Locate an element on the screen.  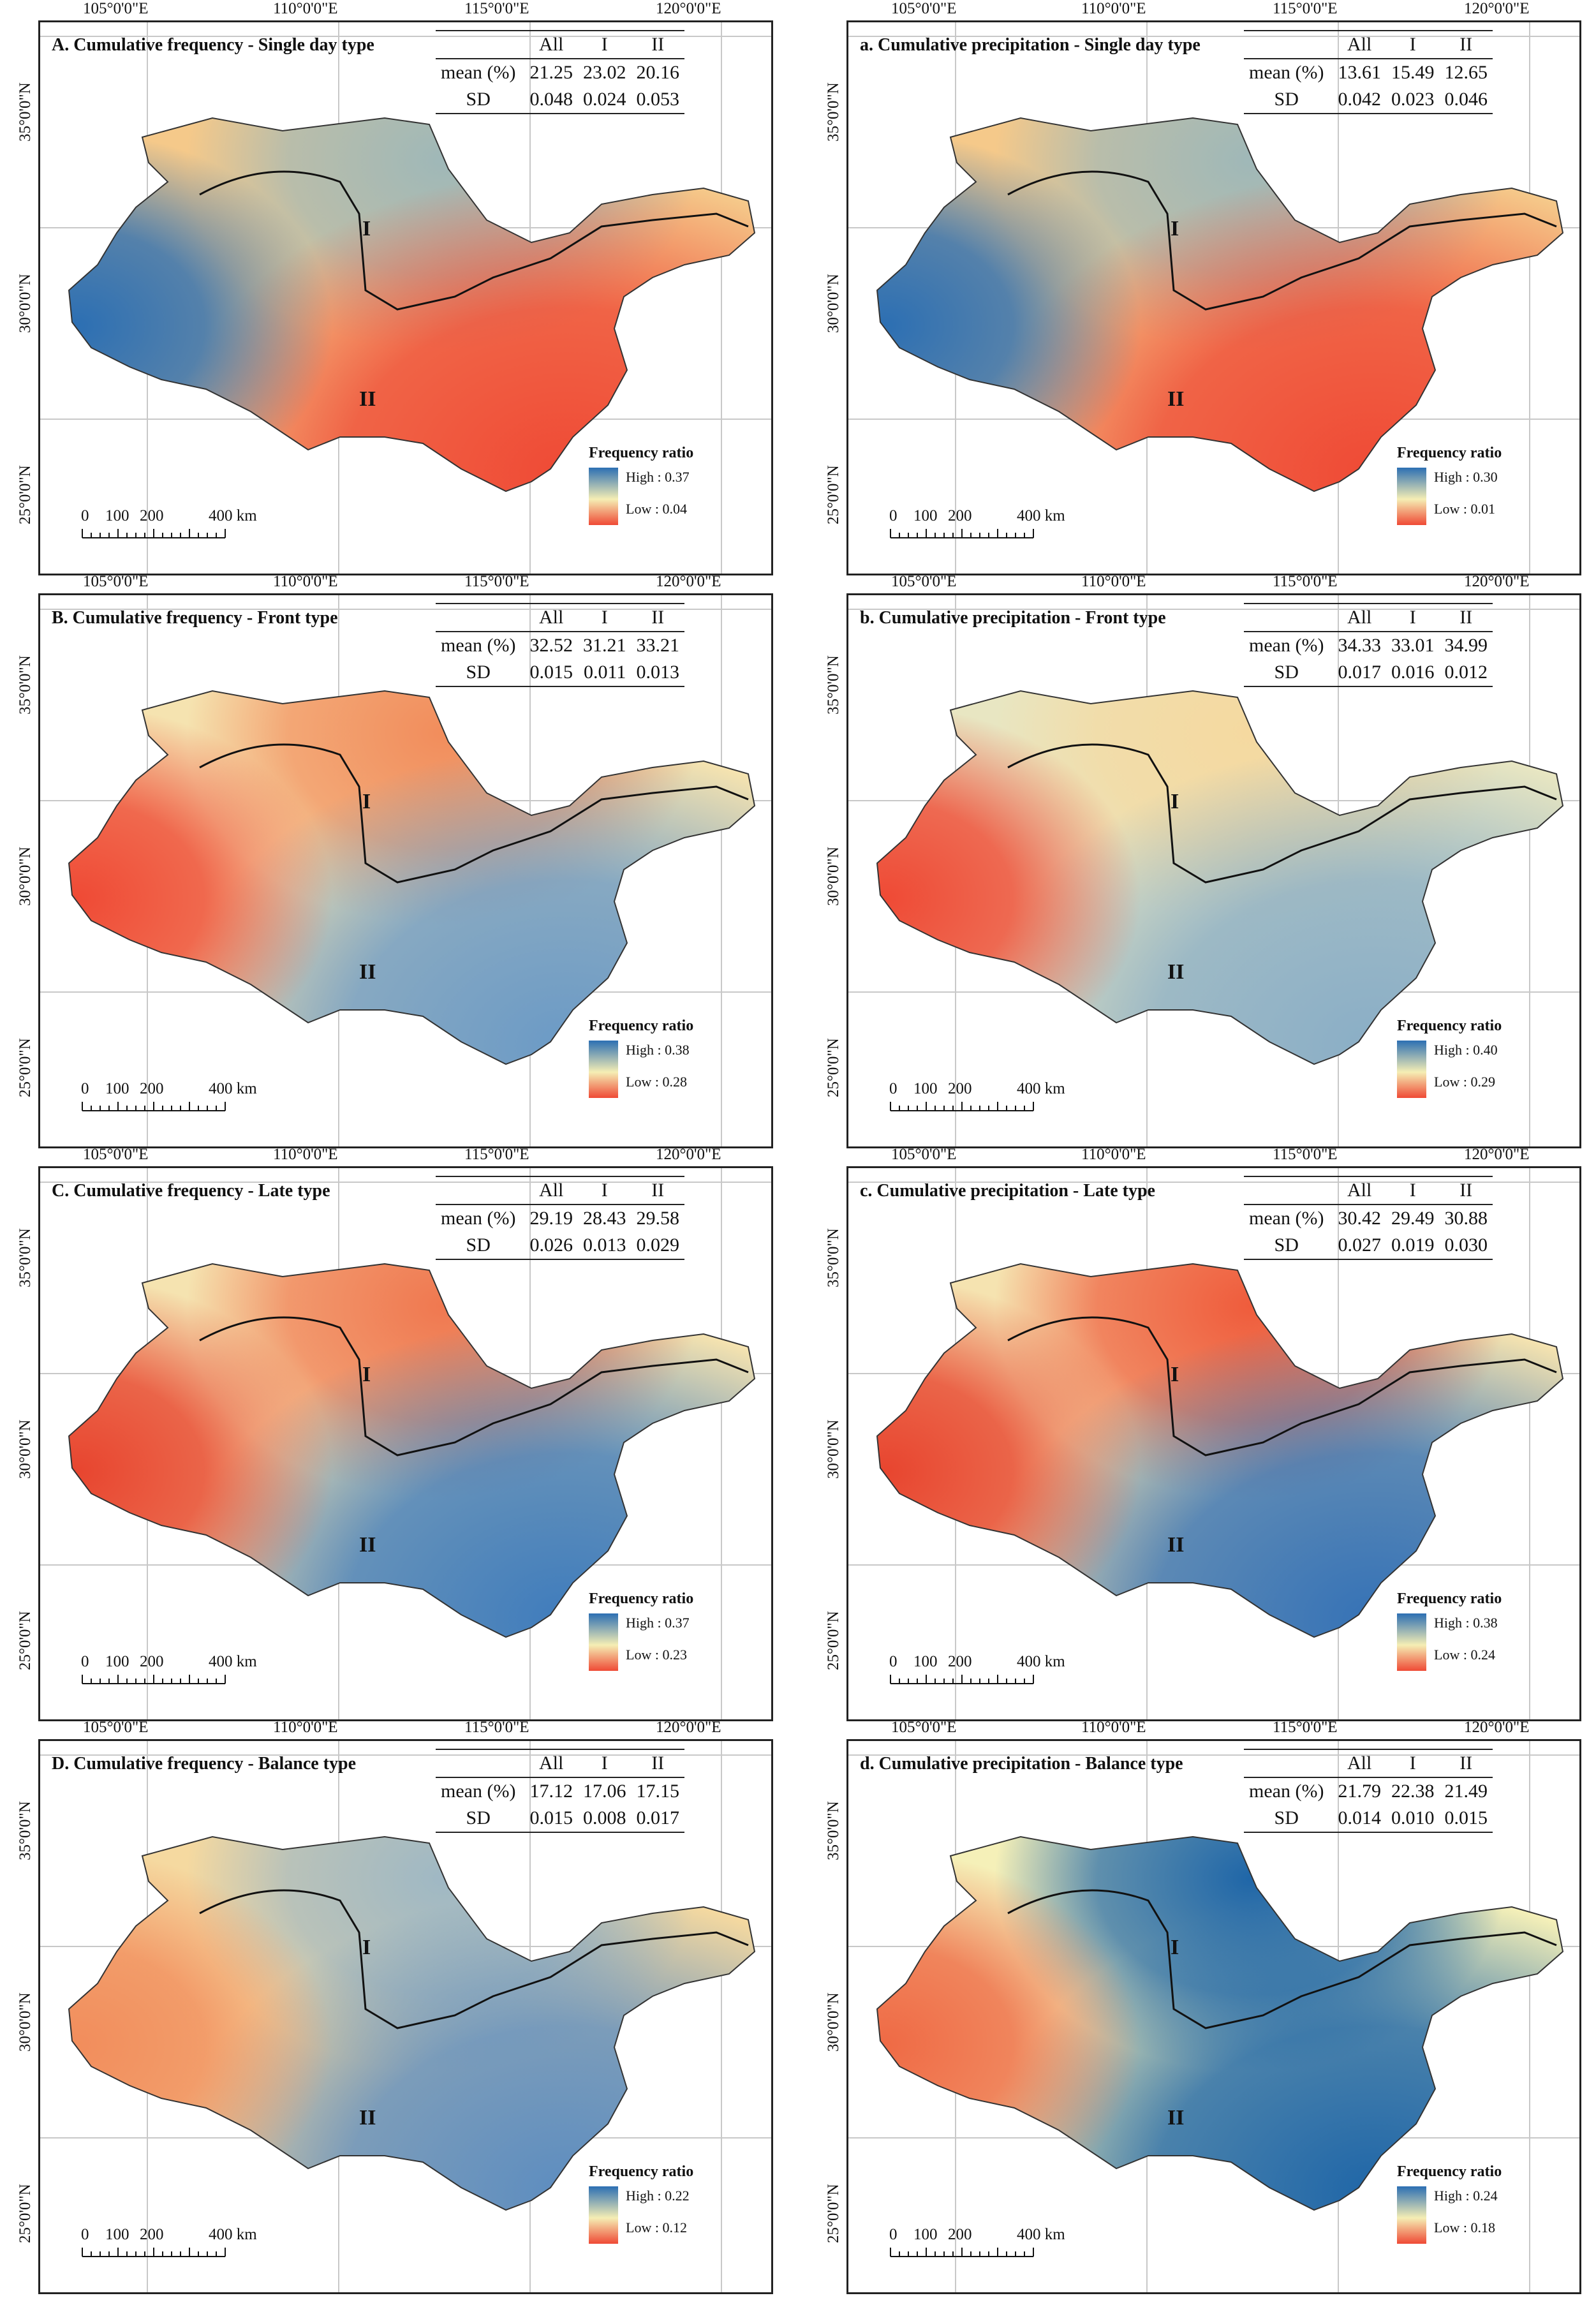
legend-low: Low : 0.18 is located at coordinates (1464, 2227).